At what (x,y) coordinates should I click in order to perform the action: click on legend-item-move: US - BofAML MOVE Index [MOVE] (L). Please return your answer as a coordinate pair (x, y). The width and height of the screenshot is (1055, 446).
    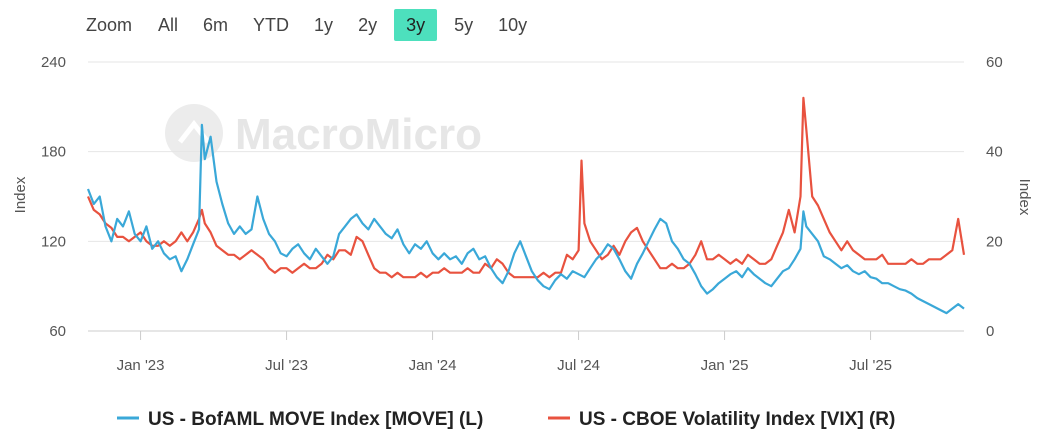
    Looking at the image, I should click on (300, 419).